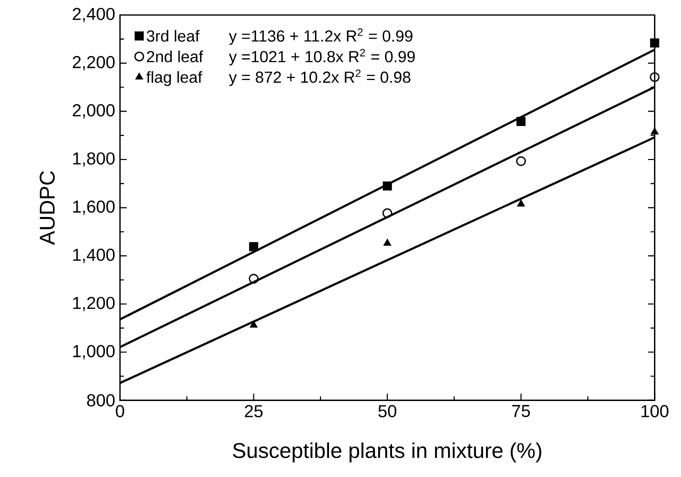 The width and height of the screenshot is (681, 477). What do you see at coordinates (94, 207) in the screenshot?
I see `y-tick-label: 1,600` at bounding box center [94, 207].